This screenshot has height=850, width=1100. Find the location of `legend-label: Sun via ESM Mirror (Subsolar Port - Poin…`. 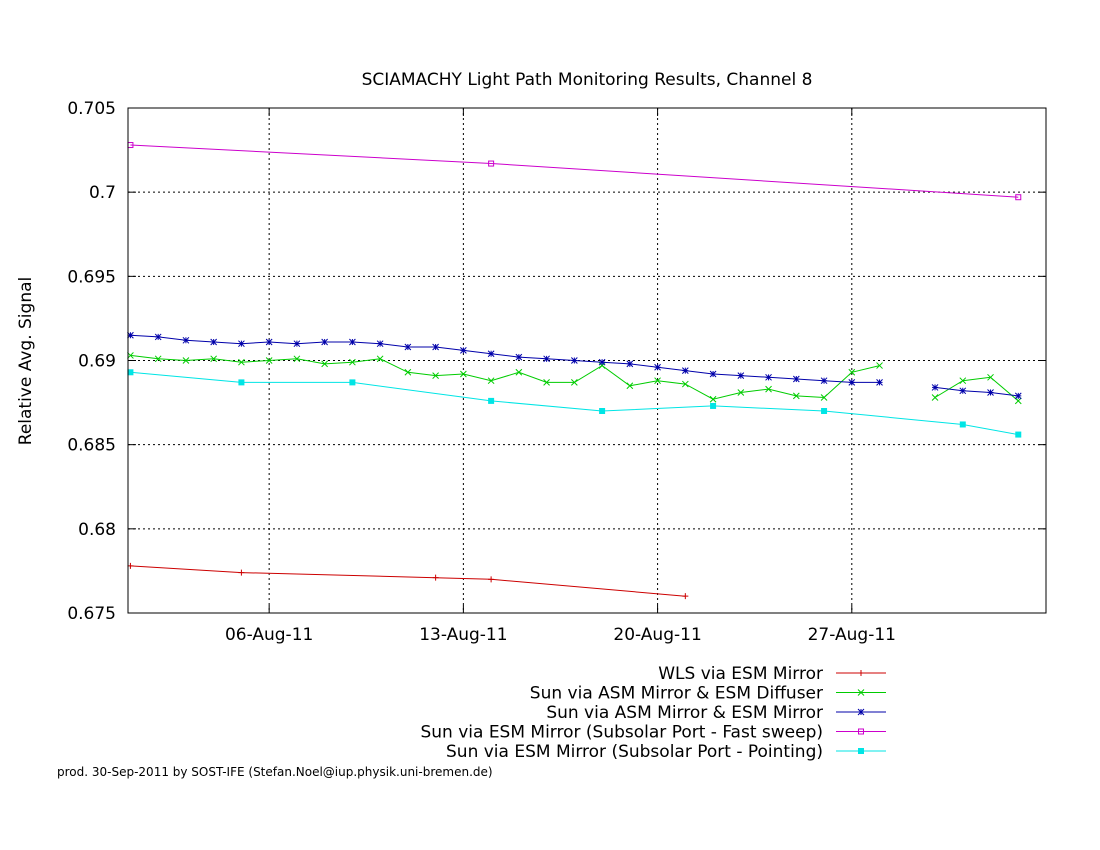

legend-label: Sun via ESM Mirror (Subsolar Port - Poin… is located at coordinates (634, 752).